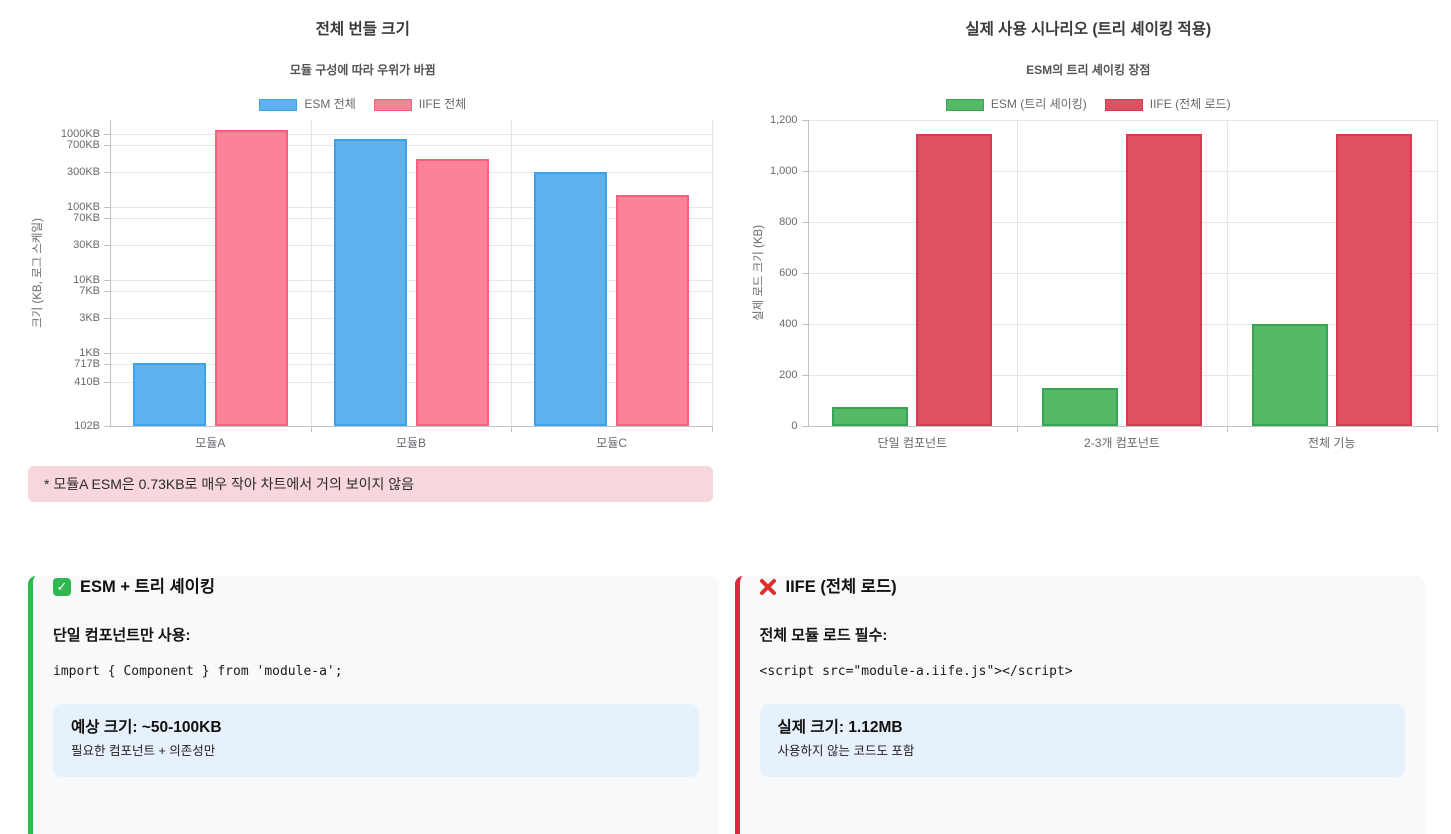  Describe the element at coordinates (38, 273) in the screenshot. I see `y-axis-title: 크기 (KB, 로그 스케일)` at that location.